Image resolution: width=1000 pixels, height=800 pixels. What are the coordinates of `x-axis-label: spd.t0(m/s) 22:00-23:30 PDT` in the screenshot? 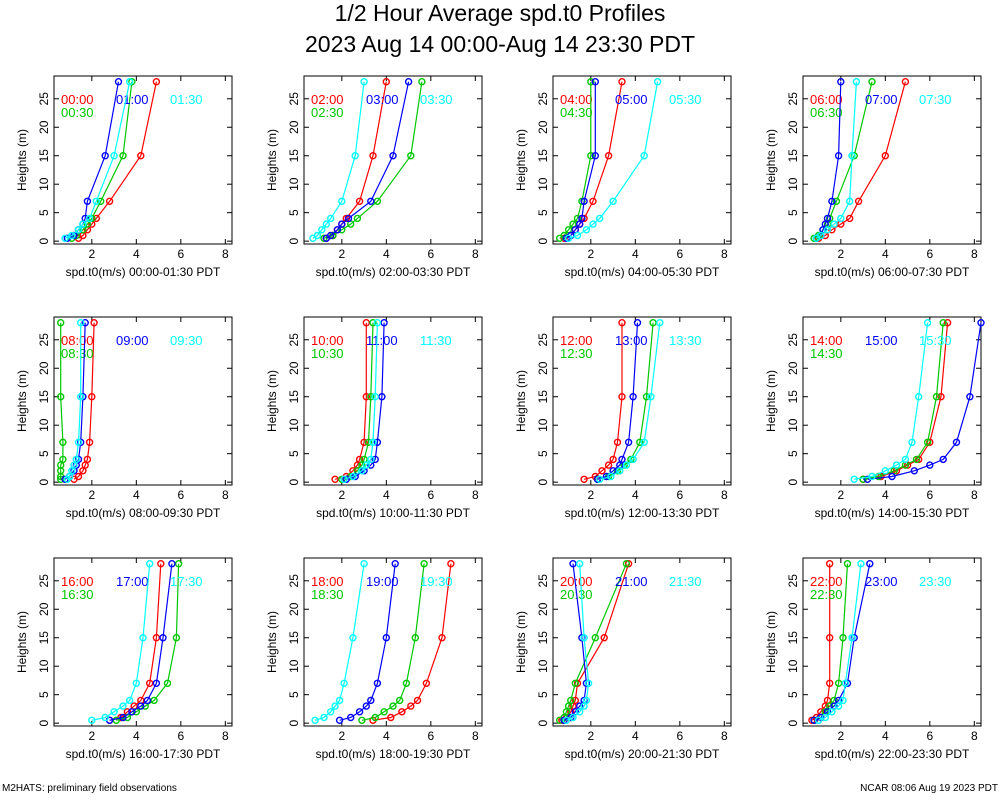 It's located at (892, 754).